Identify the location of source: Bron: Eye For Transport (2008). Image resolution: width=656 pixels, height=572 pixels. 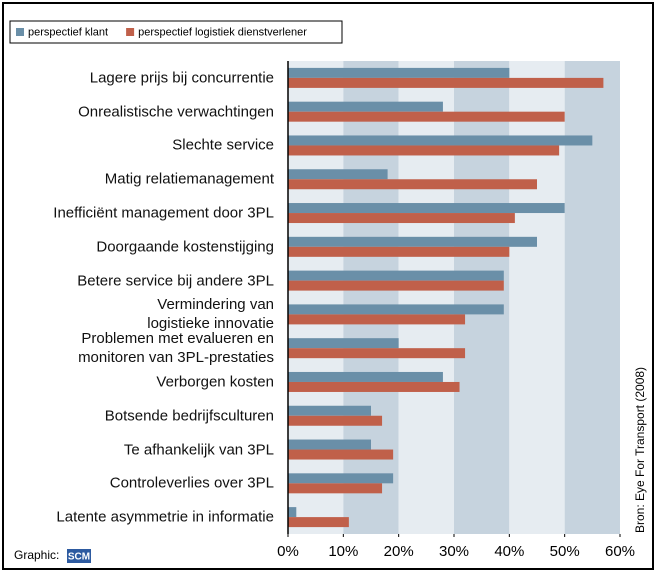
(640, 450).